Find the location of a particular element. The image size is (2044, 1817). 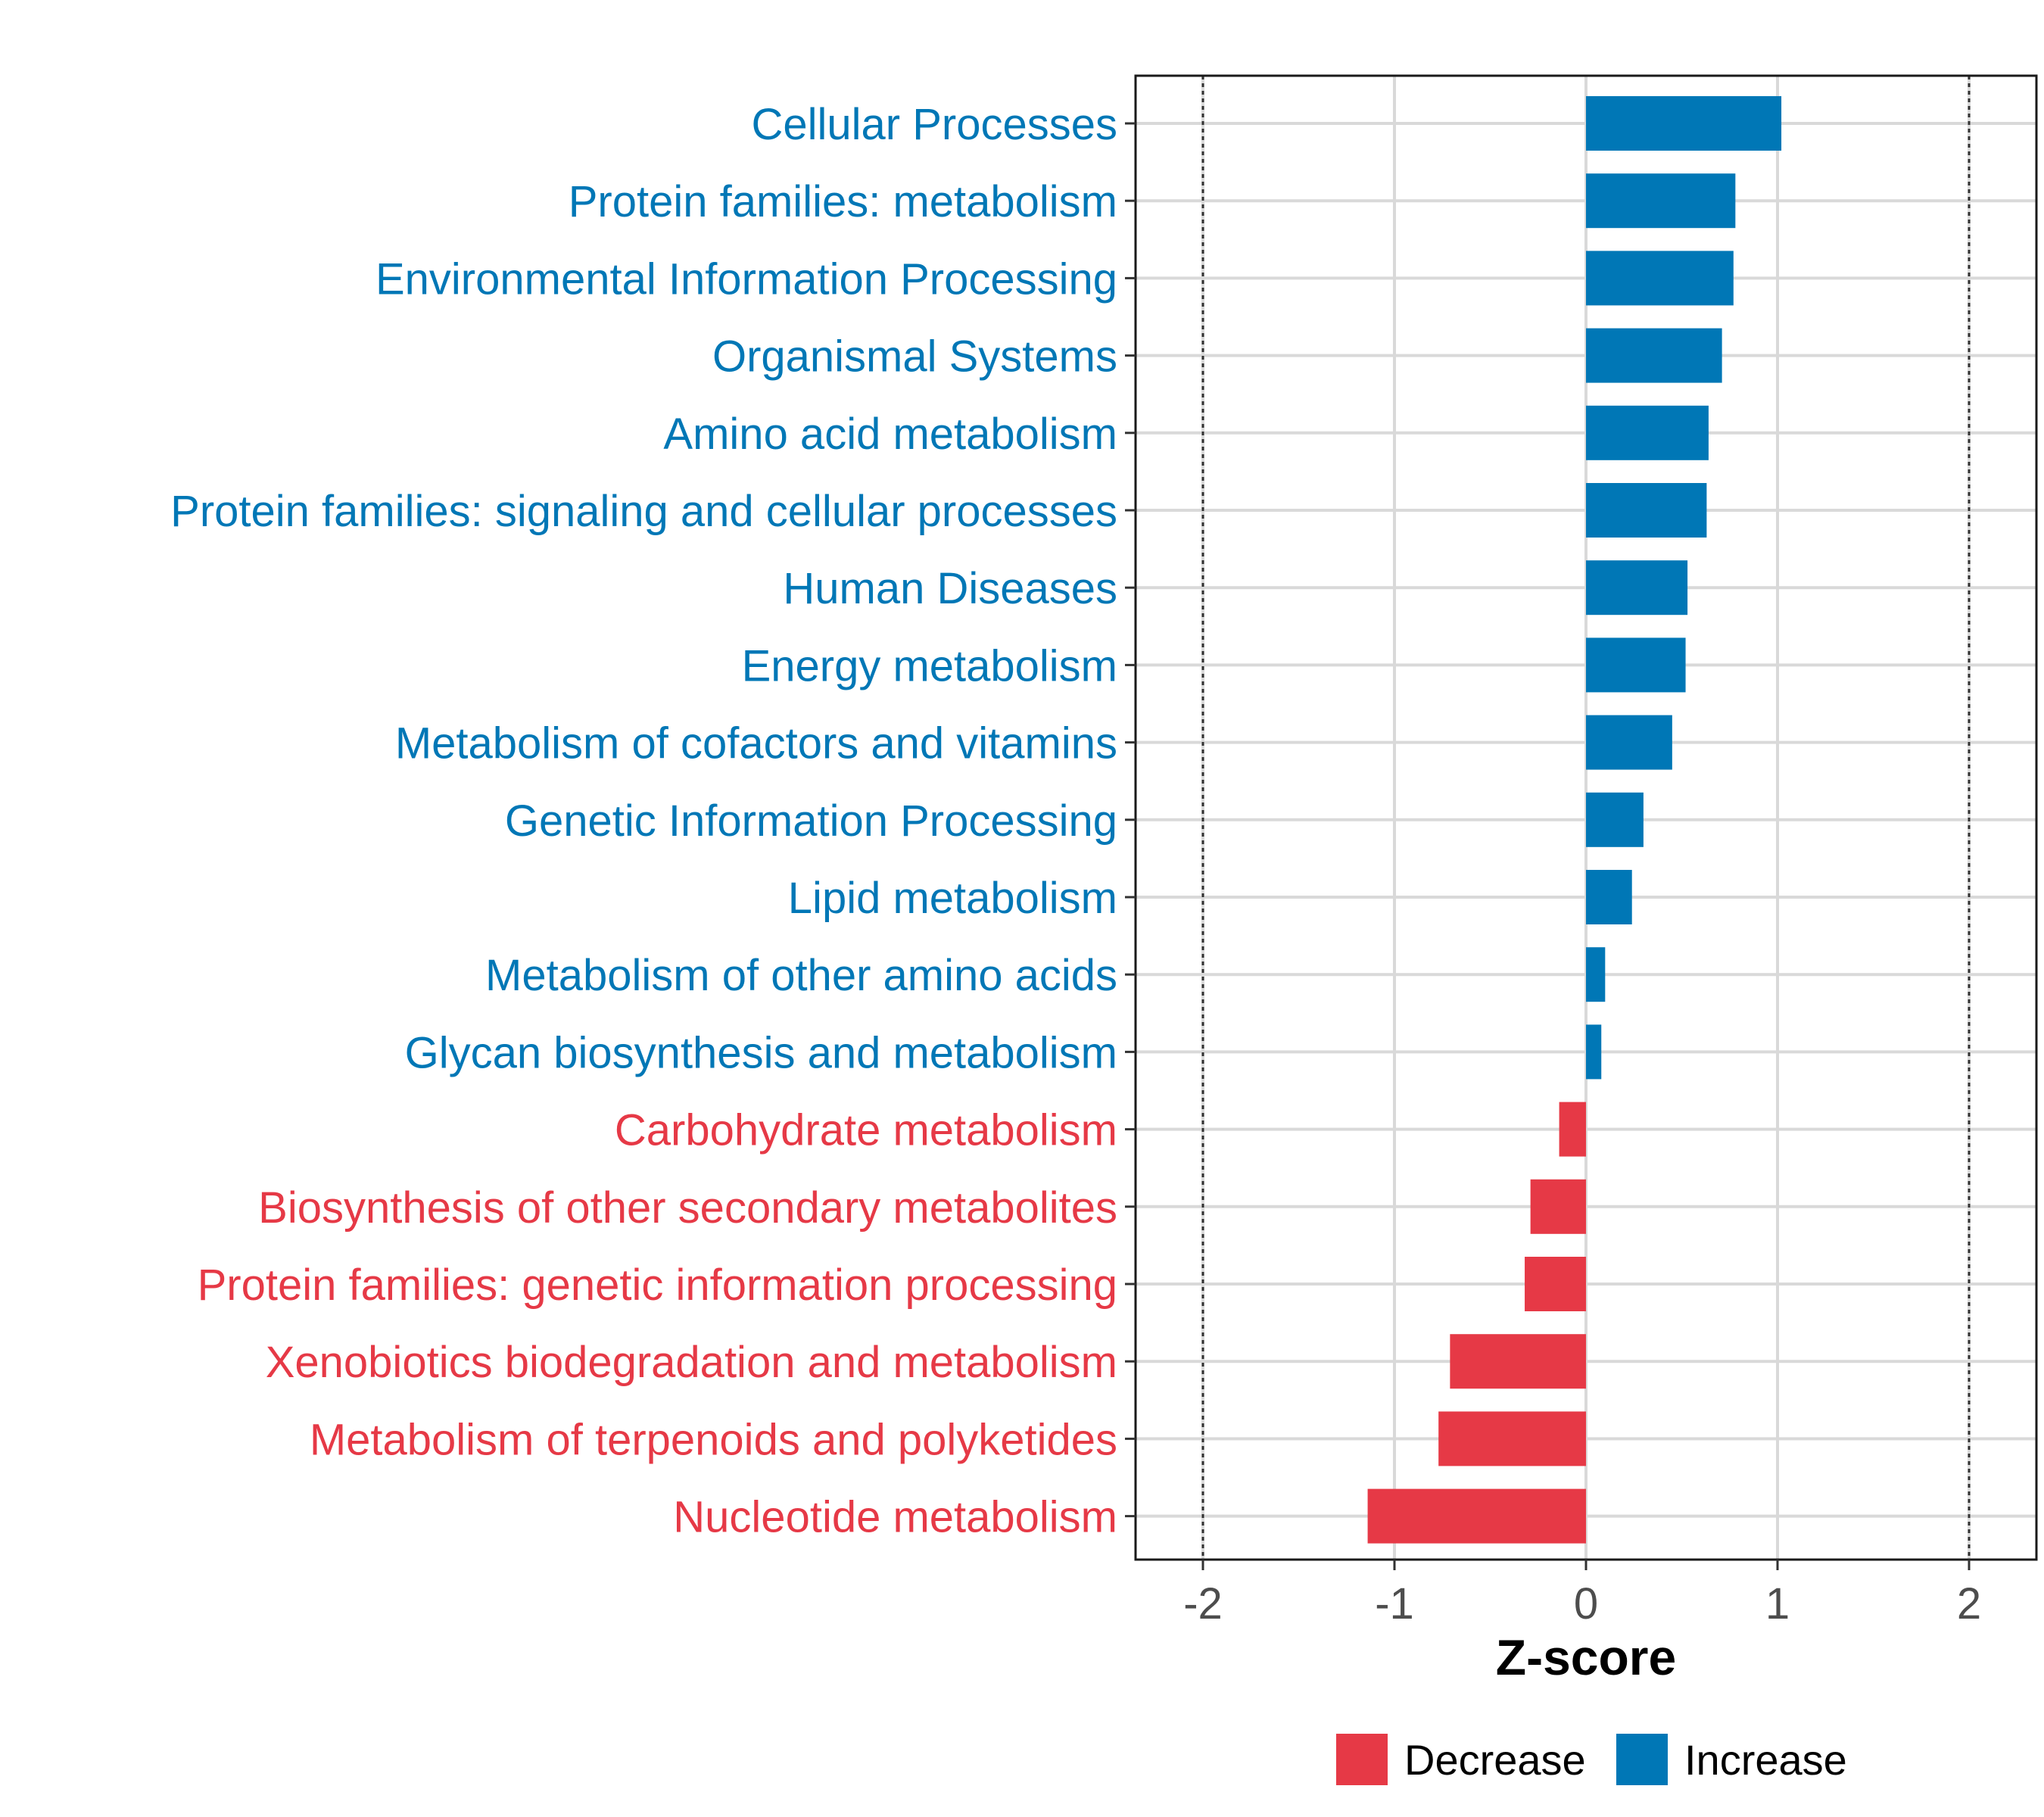

legend: Decrease Increase is located at coordinates (1592, 1759).